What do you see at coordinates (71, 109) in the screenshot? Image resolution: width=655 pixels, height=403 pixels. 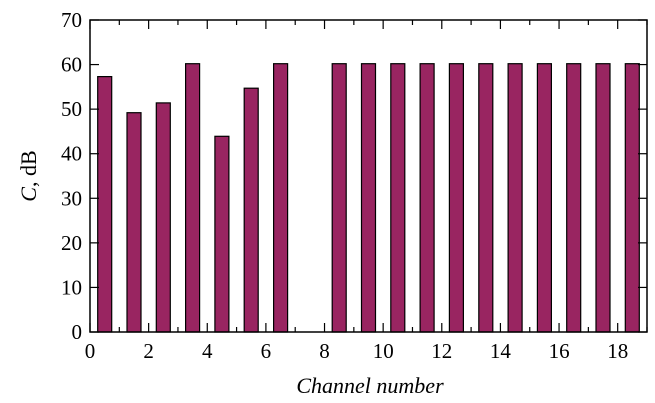 I see `y-tick-label-50: 50` at bounding box center [71, 109].